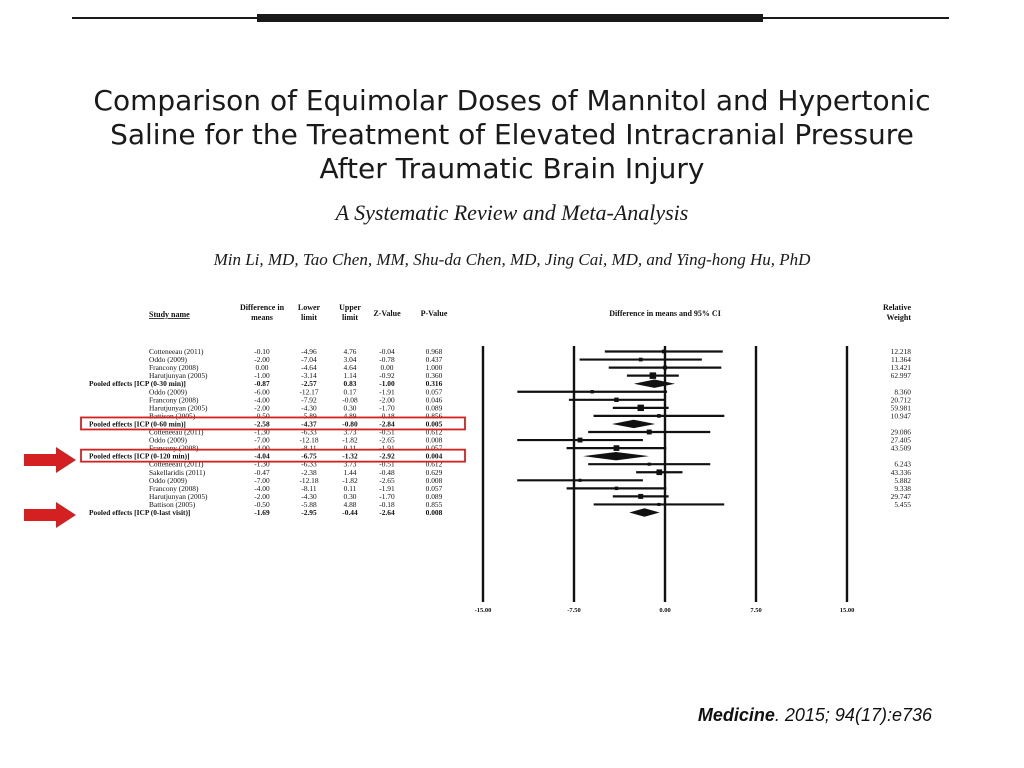 The height and width of the screenshot is (768, 1024). What do you see at coordinates (387, 464) in the screenshot?
I see `row-z: -0.51` at bounding box center [387, 464].